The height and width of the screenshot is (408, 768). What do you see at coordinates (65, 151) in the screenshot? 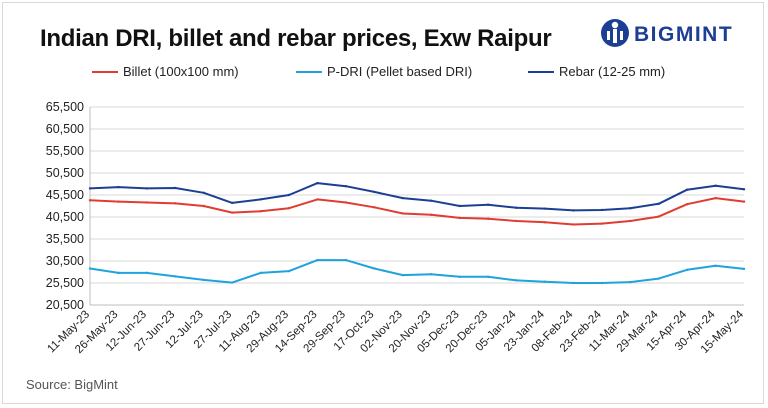
I see `y-tick-label: 55,500` at bounding box center [65, 151].